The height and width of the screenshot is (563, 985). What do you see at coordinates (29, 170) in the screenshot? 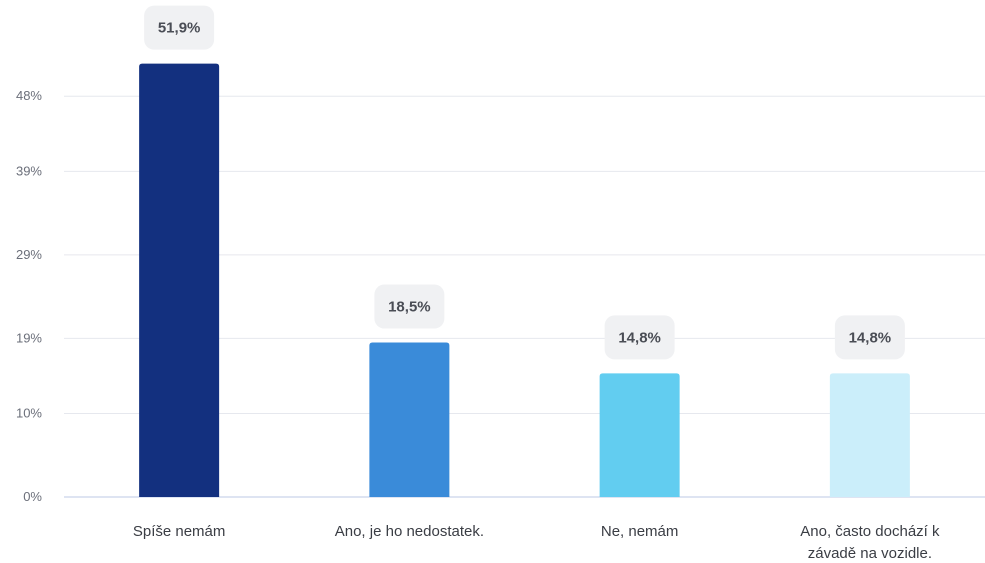
I see `y-tick-label: 39%` at bounding box center [29, 170].